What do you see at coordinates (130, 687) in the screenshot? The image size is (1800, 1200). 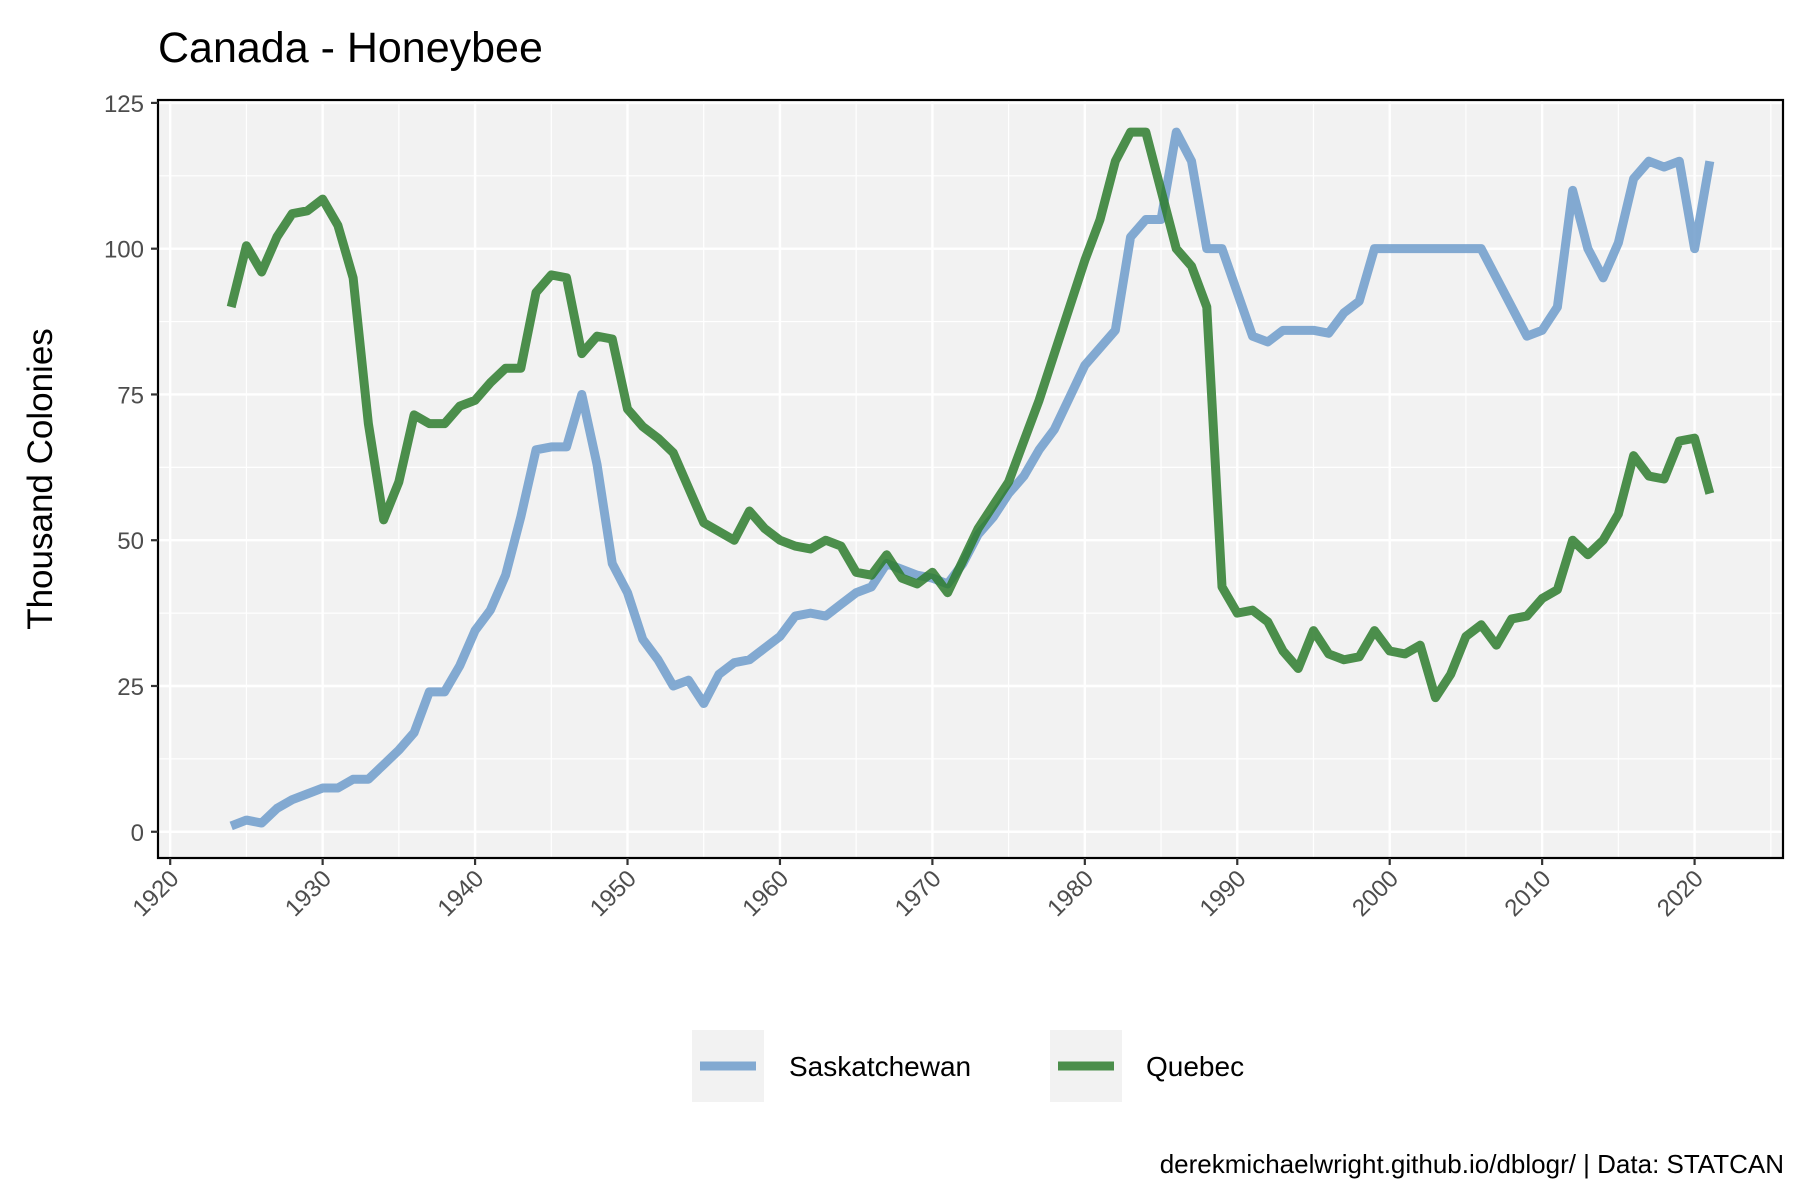 I see `y-tick-label: 25` at bounding box center [130, 687].